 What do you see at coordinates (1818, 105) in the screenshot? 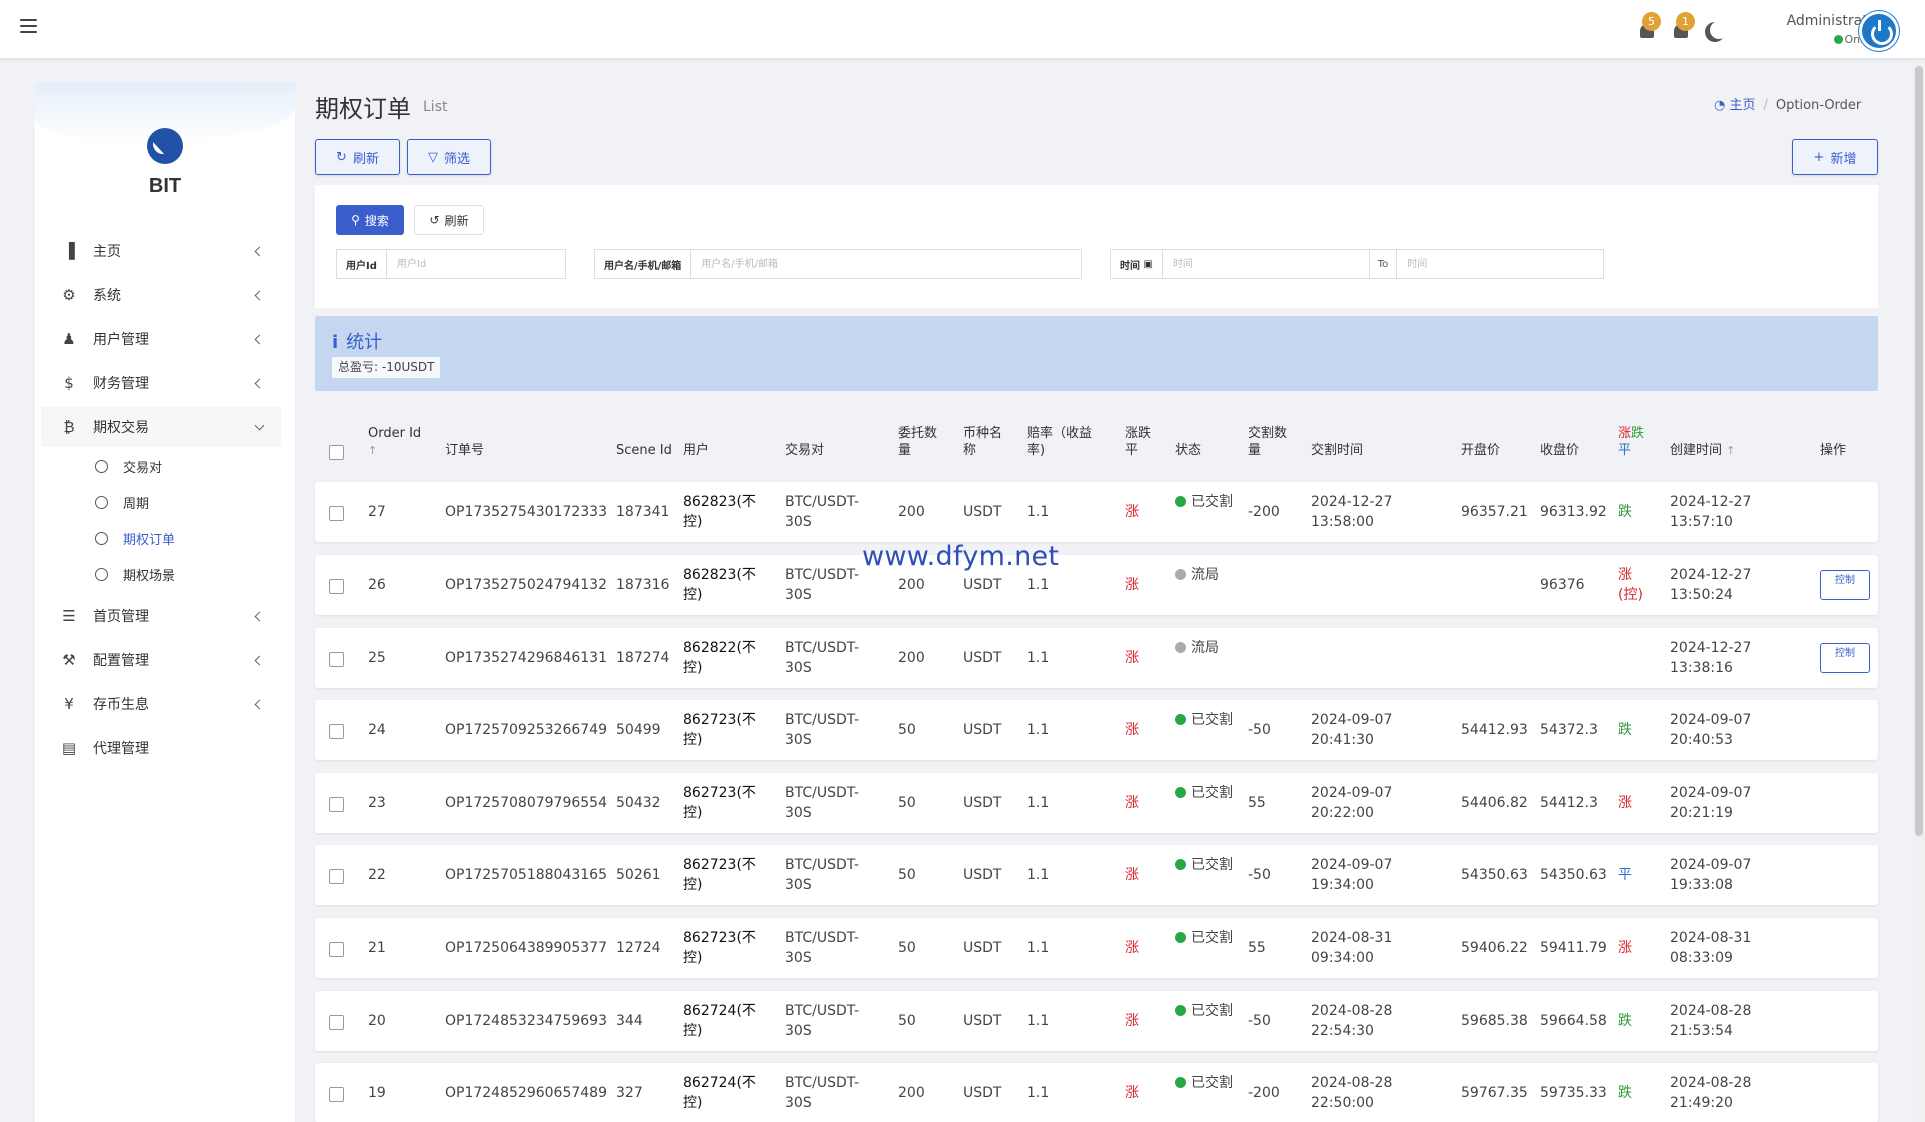
I see `breadcrumb-current: Option-Order` at bounding box center [1818, 105].